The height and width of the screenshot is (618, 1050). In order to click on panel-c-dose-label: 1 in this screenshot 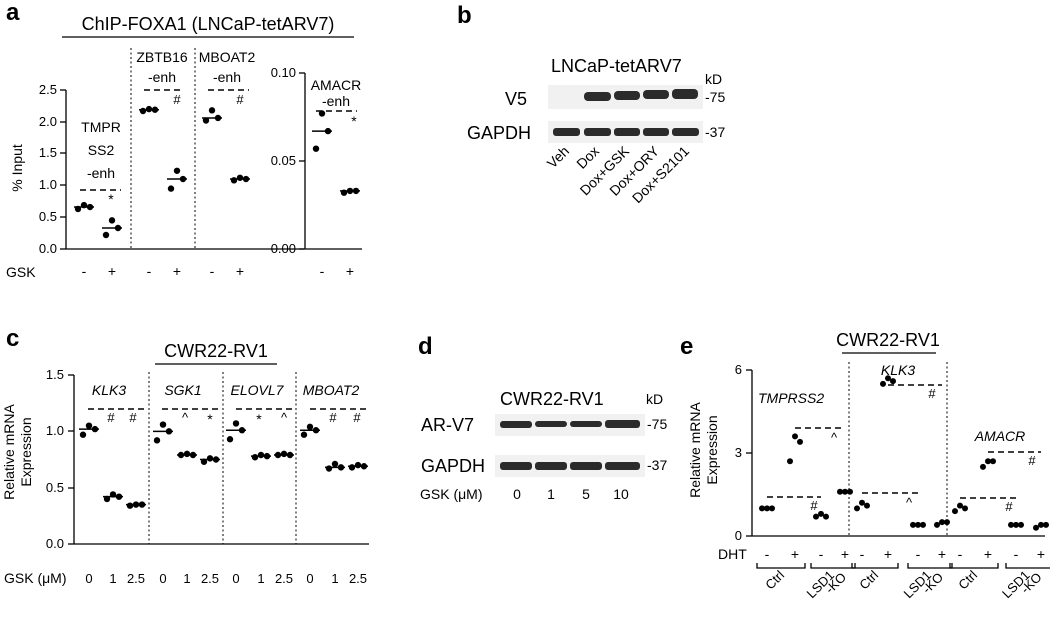, I will do `click(334, 578)`.